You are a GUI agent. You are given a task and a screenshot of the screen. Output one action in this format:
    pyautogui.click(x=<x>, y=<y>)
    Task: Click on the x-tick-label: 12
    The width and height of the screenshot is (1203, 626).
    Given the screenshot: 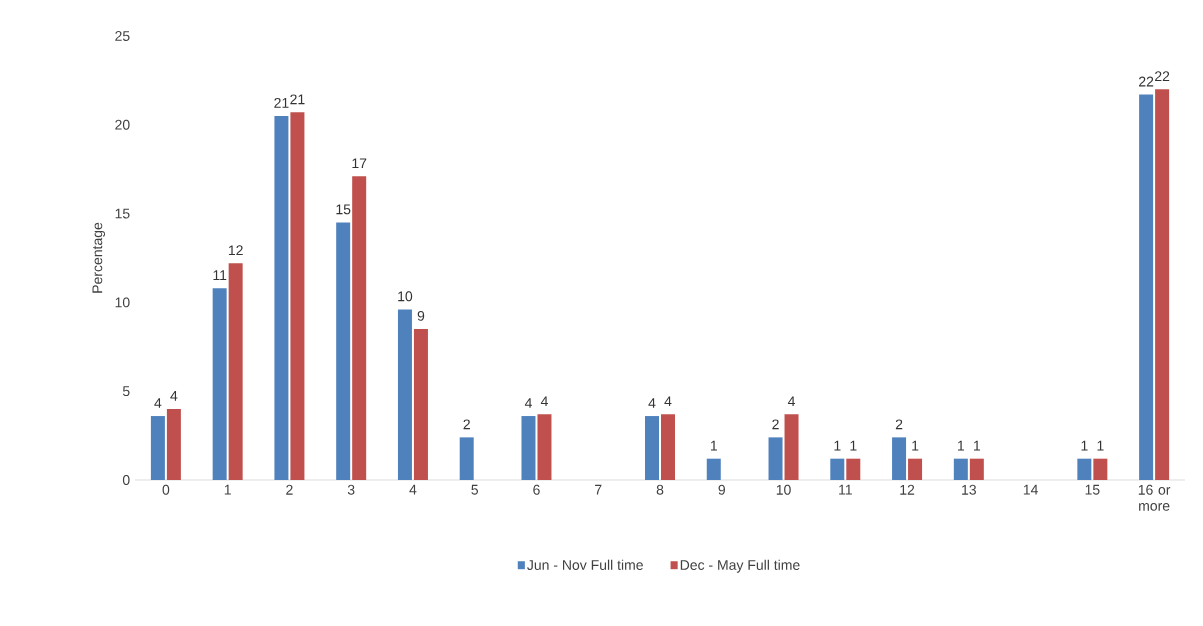 What is the action you would take?
    pyautogui.click(x=907, y=489)
    